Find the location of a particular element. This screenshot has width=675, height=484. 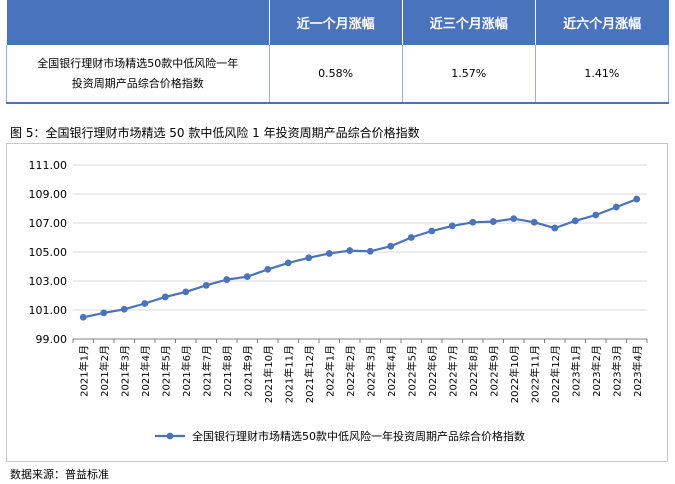

legend-label: 全国银行理财市场精选50款中低风险一年投资周期产品综合价格指数 is located at coordinates (358, 436).